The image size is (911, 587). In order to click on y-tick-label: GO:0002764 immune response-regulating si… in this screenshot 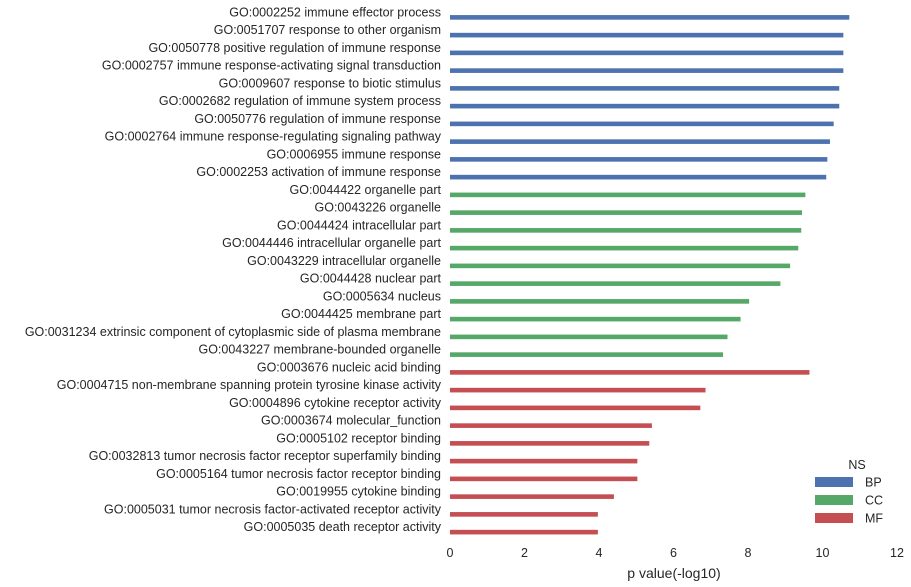, I will do `click(273, 137)`.